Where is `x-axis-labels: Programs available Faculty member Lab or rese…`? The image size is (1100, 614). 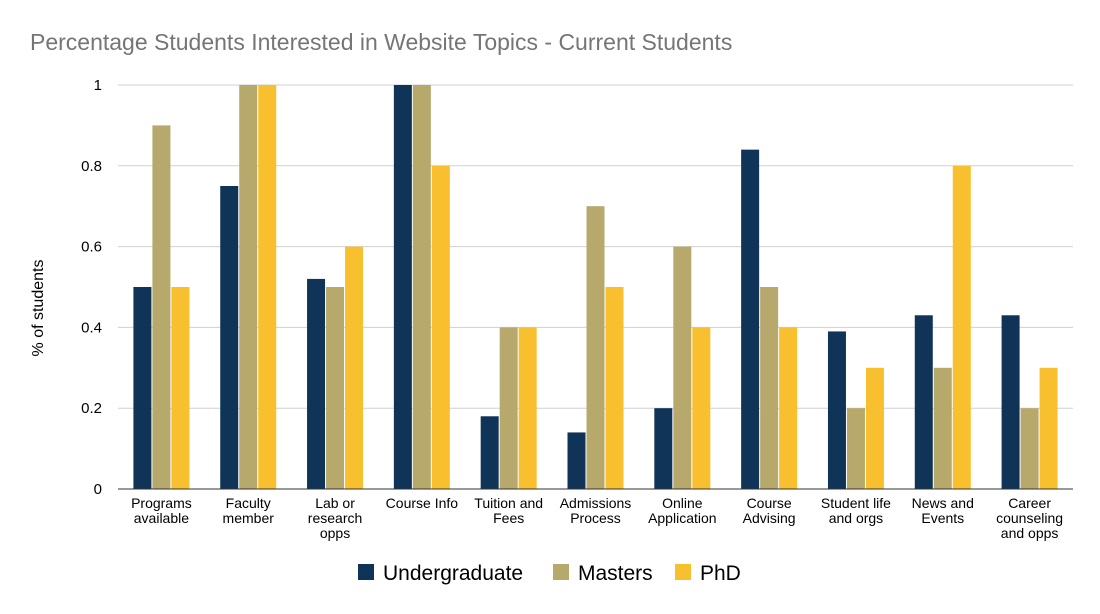
x-axis-labels: Programs available Faculty member Lab or rese… is located at coordinates (597, 518).